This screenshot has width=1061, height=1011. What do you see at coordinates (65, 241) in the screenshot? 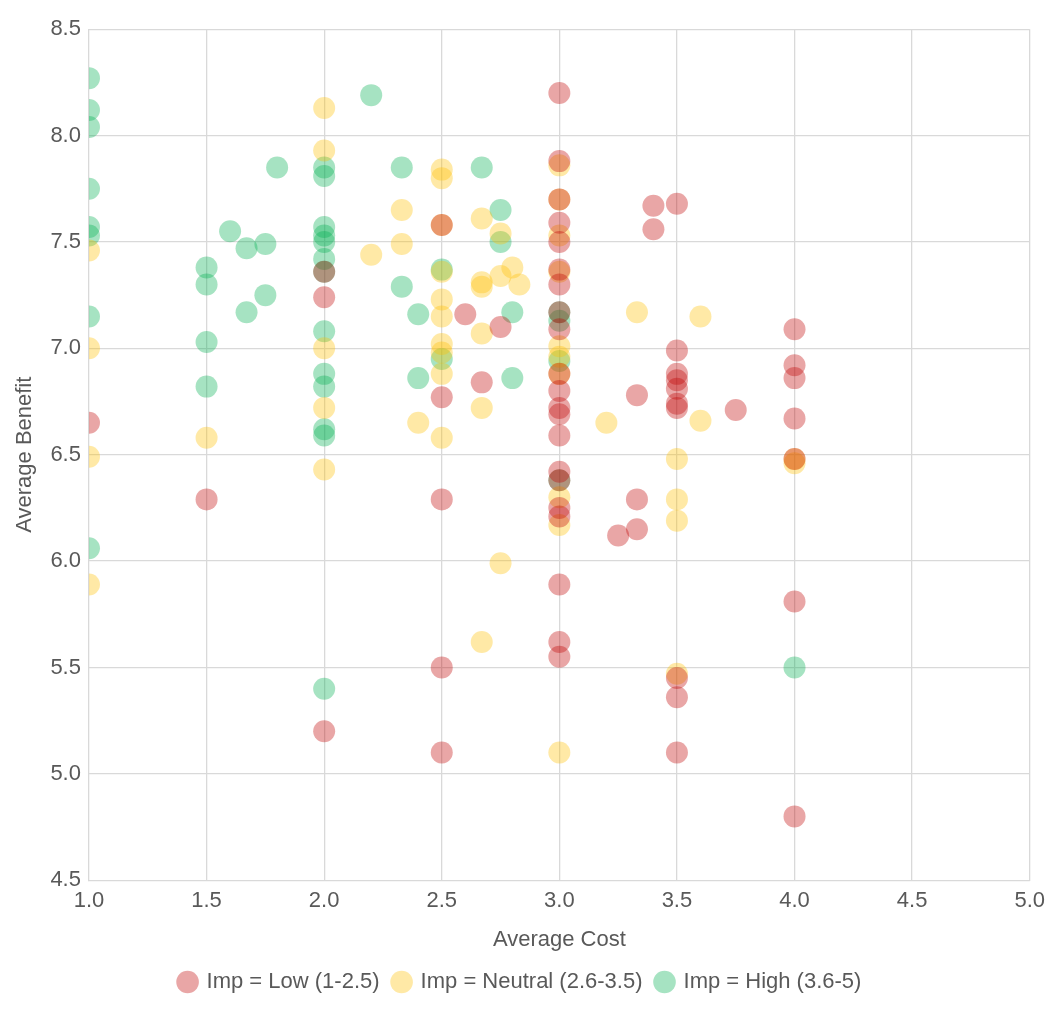
I see `y-tick-label: 7.5` at bounding box center [65, 241].